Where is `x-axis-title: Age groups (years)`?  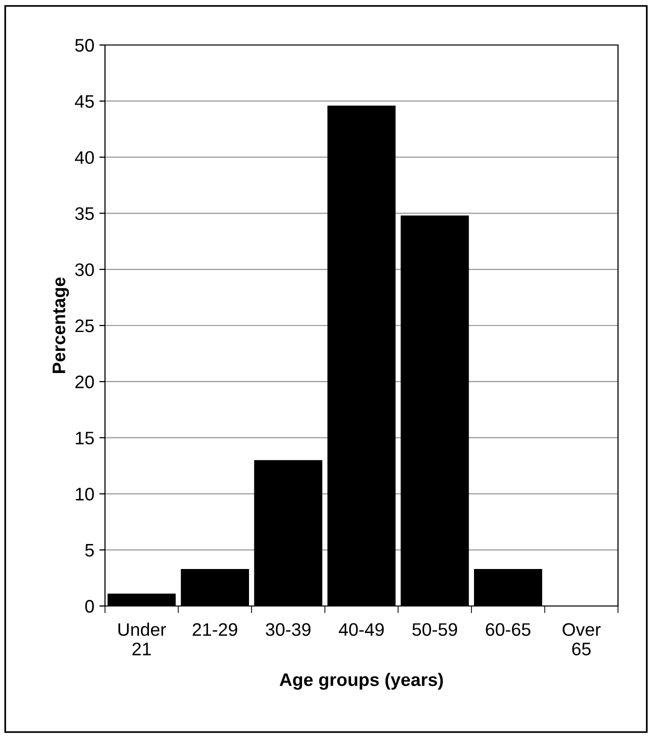 x-axis-title: Age groups (years) is located at coordinates (361, 681).